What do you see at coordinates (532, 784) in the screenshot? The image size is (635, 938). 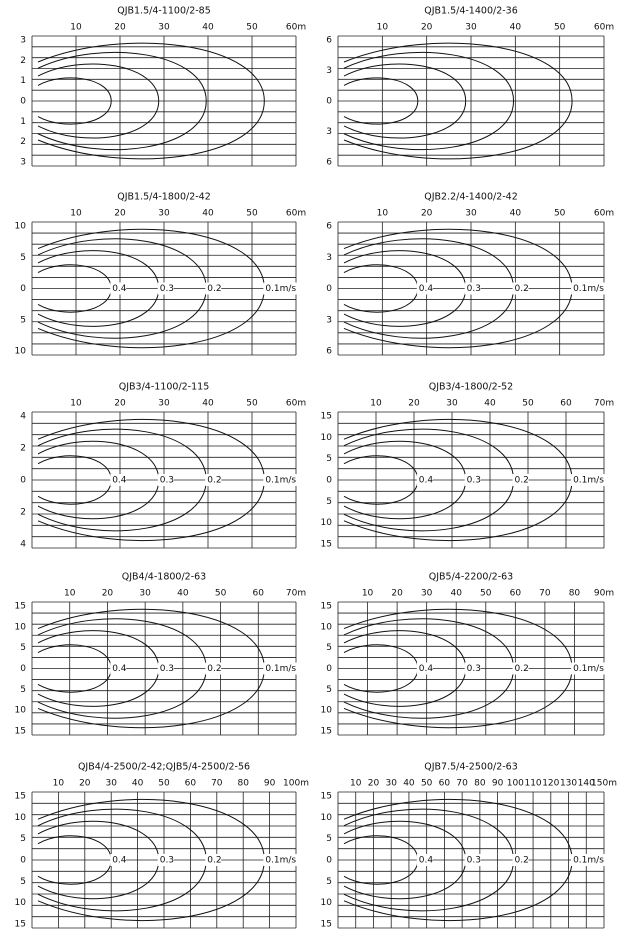 I see `x-label: 110` at bounding box center [532, 784].